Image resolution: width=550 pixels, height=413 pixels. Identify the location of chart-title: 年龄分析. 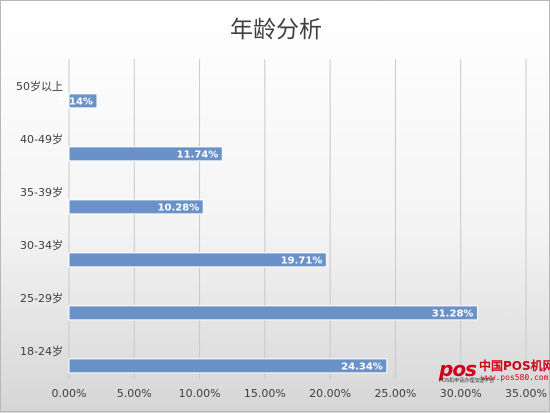
(276, 30).